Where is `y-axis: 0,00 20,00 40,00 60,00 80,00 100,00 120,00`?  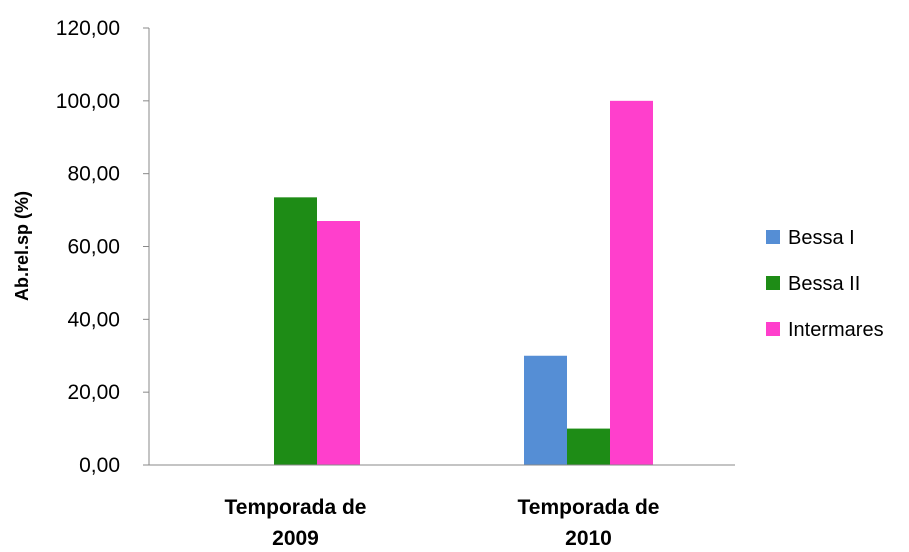 y-axis: 0,00 20,00 40,00 60,00 80,00 100,00 120,00 is located at coordinates (103, 247).